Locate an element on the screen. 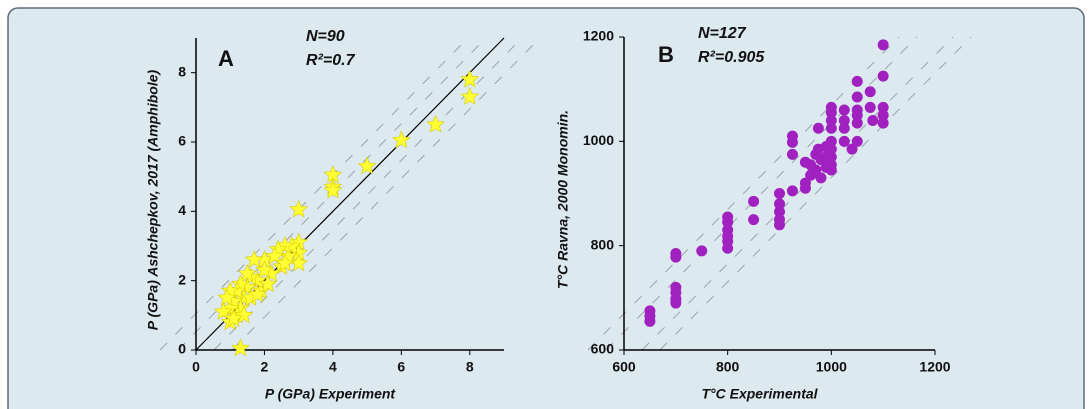  x-axis-label: T°C Experimental is located at coordinates (759, 394).